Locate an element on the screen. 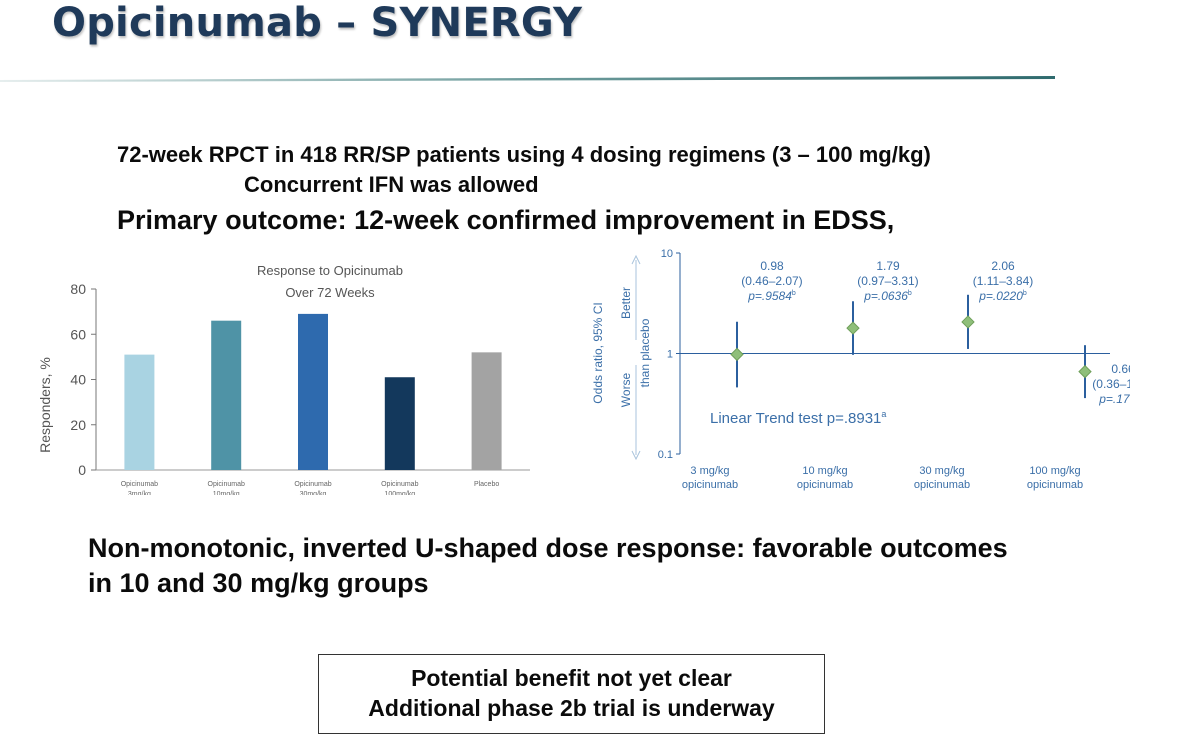 The width and height of the screenshot is (1199, 734). forest-category-label: 100 mg/kg opicinumab is located at coordinates (1055, 478).